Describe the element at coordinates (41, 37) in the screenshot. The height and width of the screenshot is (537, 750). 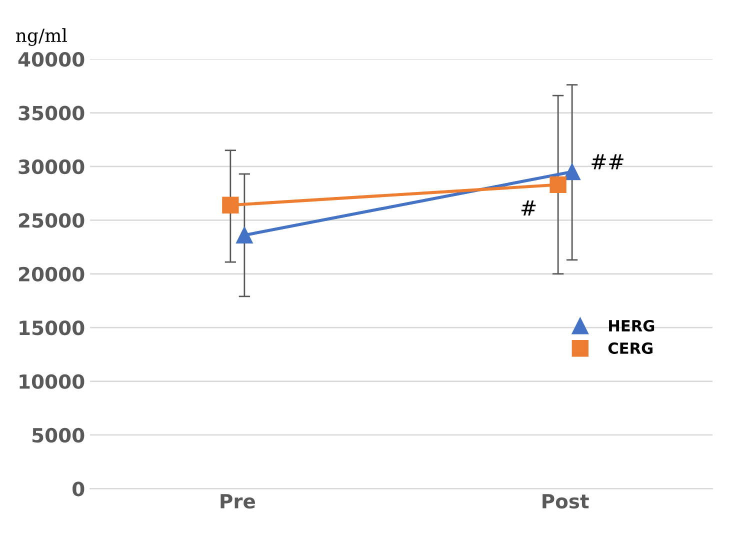
I see `y-axis-title: ng/ml` at that location.